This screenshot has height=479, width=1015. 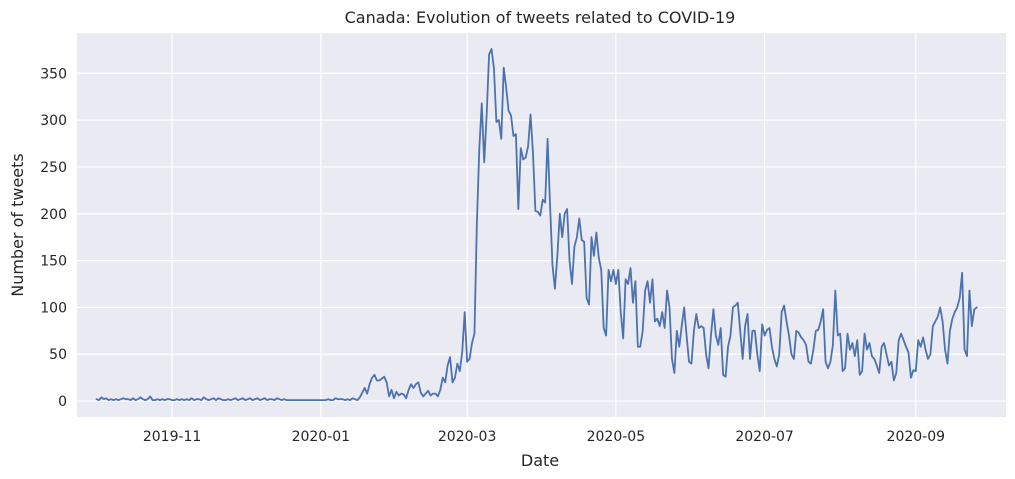 I want to click on y-tick-label: 100, so click(x=53, y=308).